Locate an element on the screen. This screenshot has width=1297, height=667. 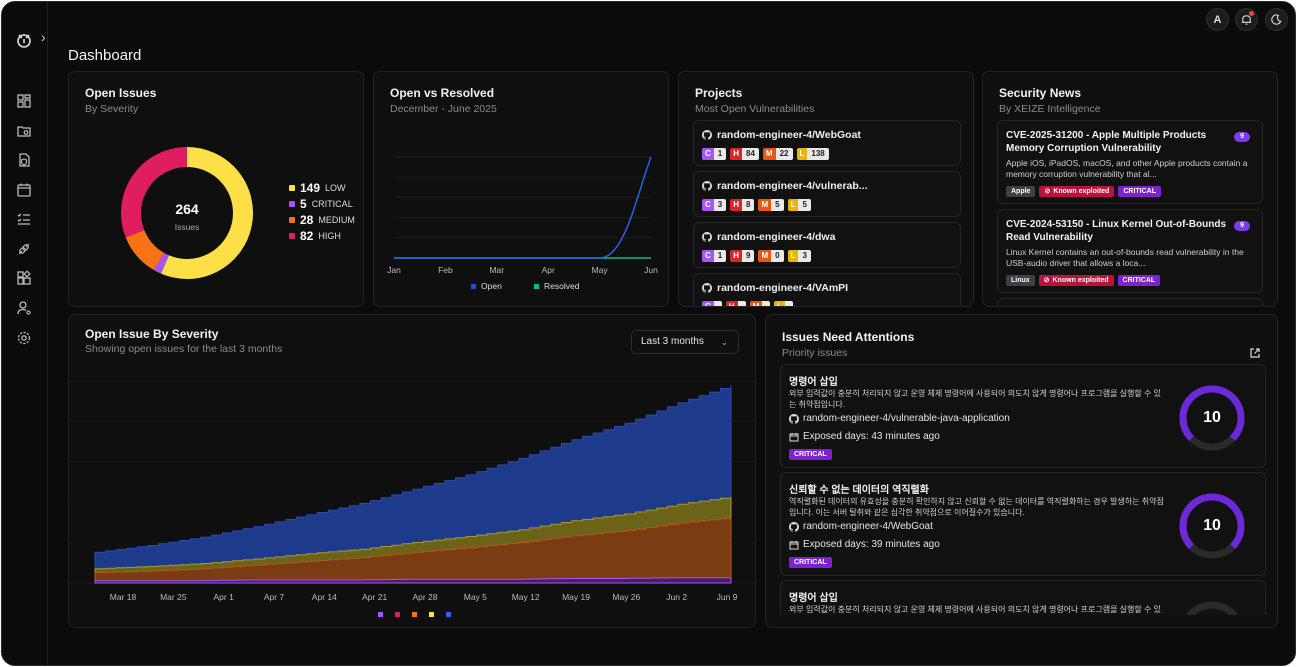
issue-repo: random-engineer-4/WebGoat is located at coordinates (861, 526).